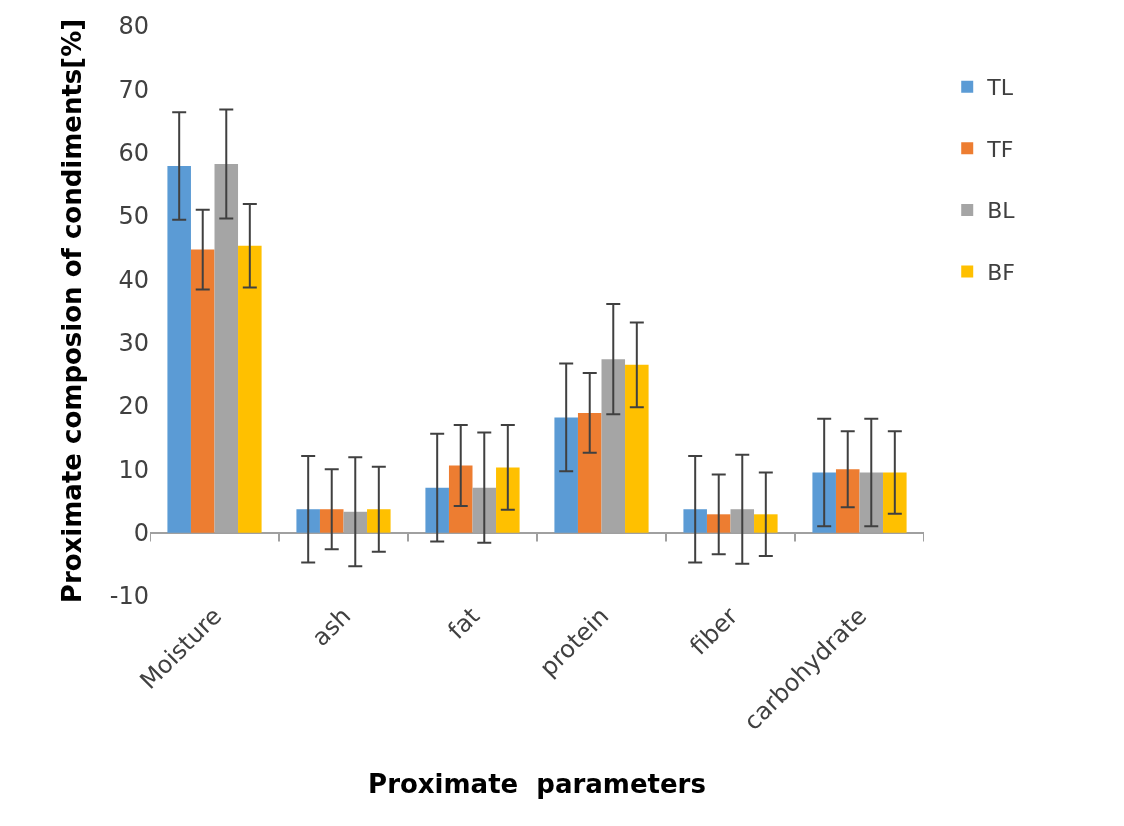 This screenshot has height=826, width=1124. What do you see at coordinates (133, 89) in the screenshot?
I see `y-tick-label: 70` at bounding box center [133, 89].